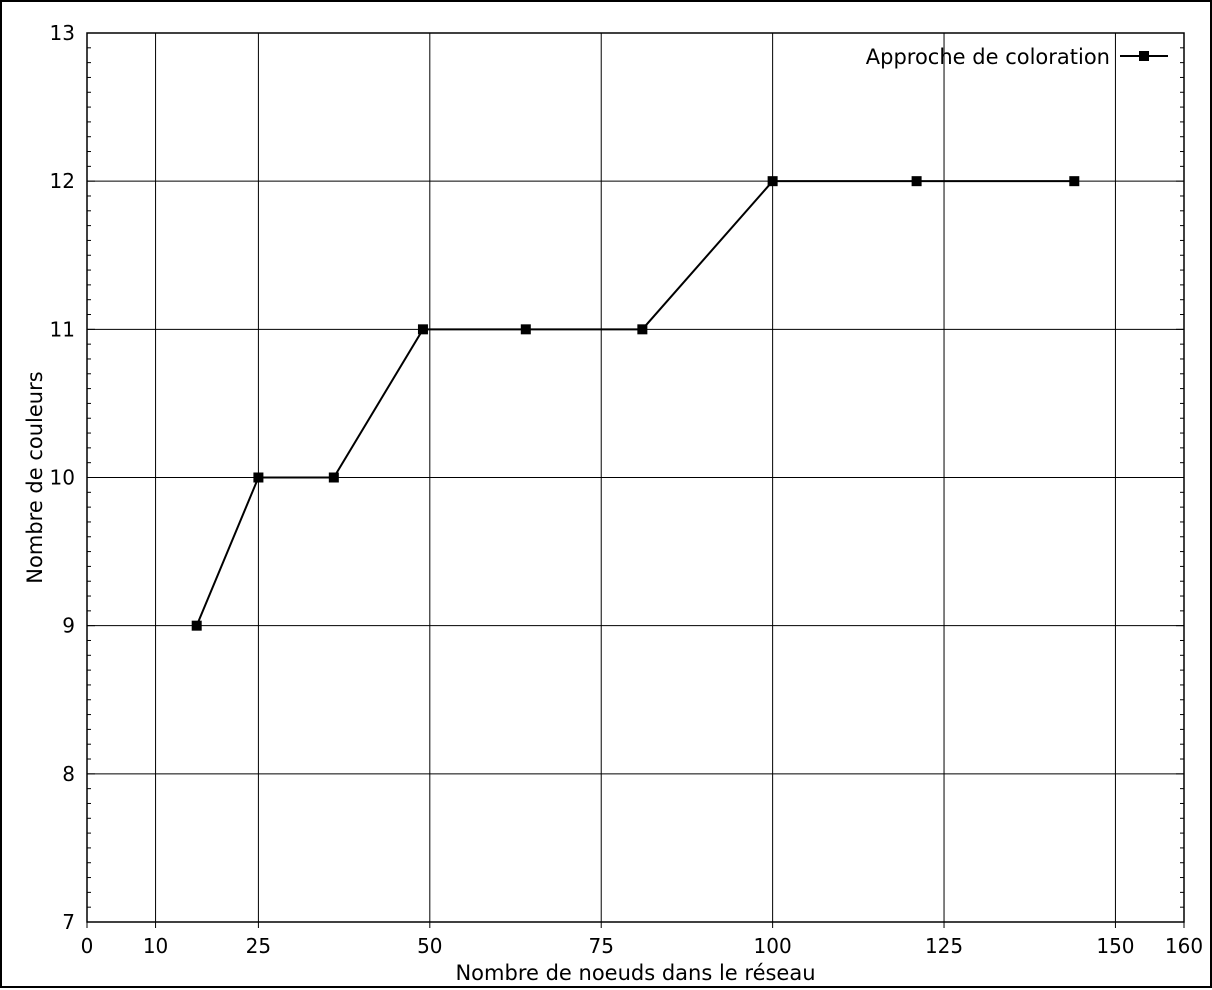 Image resolution: width=1212 pixels, height=990 pixels. I want to click on y-tick-label: 8, so click(68, 774).